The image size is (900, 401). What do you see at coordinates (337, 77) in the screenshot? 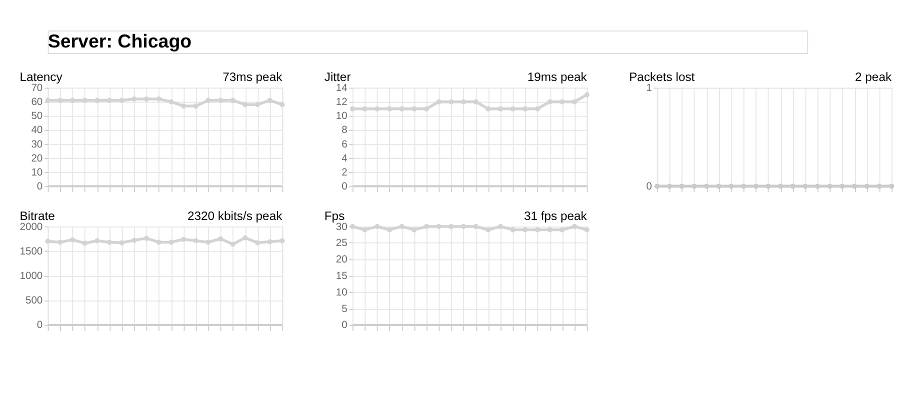
I see `chart-title: Jitter` at bounding box center [337, 77].